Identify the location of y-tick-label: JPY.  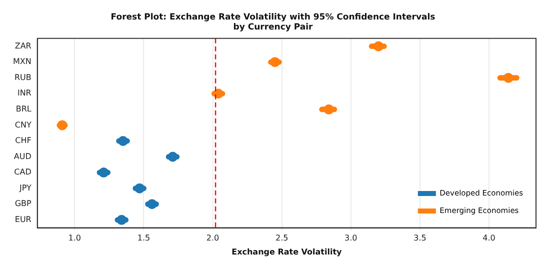
(25, 187).